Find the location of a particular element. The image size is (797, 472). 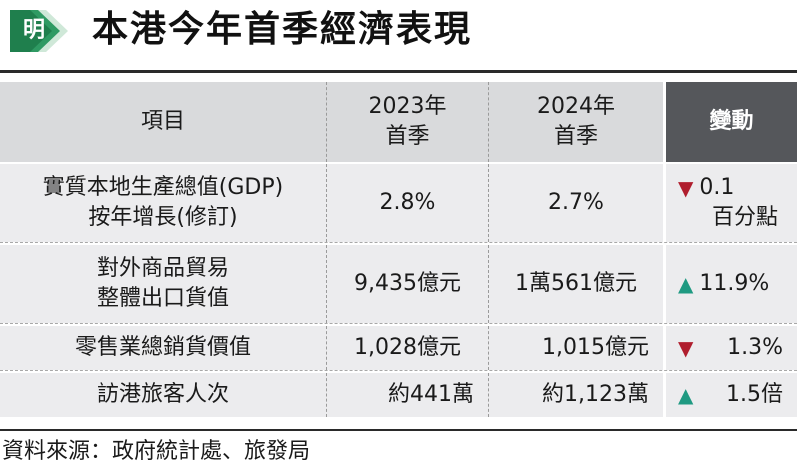

col-header-item: 項目 is located at coordinates (163, 122).